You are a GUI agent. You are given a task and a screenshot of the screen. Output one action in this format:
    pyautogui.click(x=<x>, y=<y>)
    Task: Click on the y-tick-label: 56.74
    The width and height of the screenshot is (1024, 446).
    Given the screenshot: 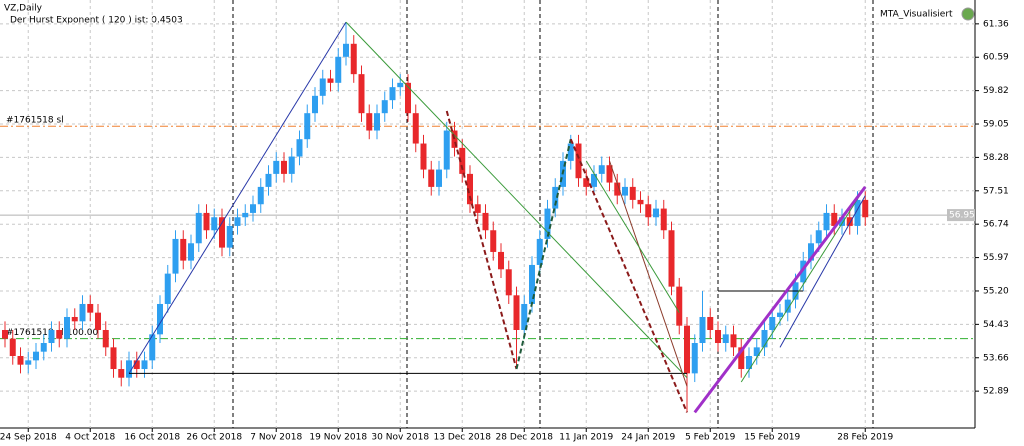 What is the action you would take?
    pyautogui.click(x=996, y=225)
    